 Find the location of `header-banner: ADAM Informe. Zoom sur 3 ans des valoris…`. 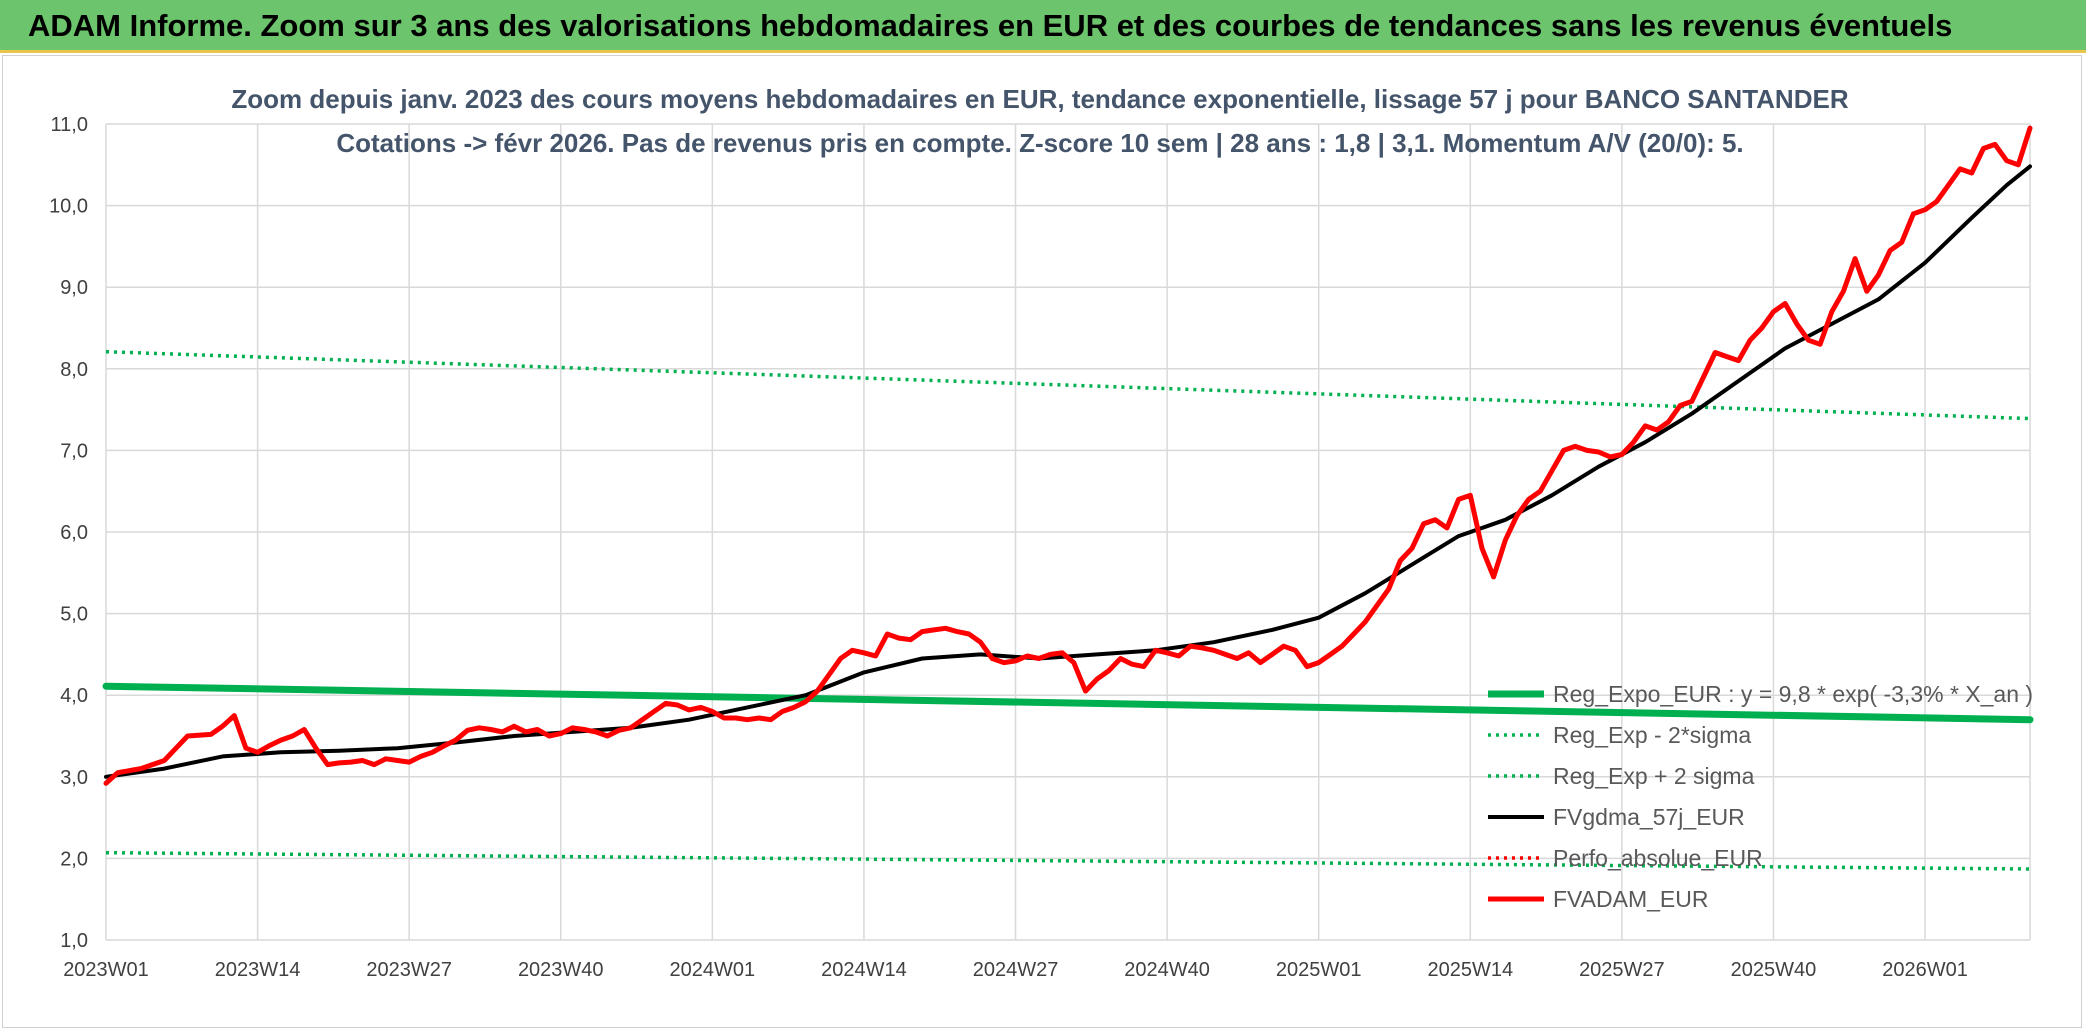

header-banner: ADAM Informe. Zoom sur 3 ans des valoris… is located at coordinates (1043, 26).